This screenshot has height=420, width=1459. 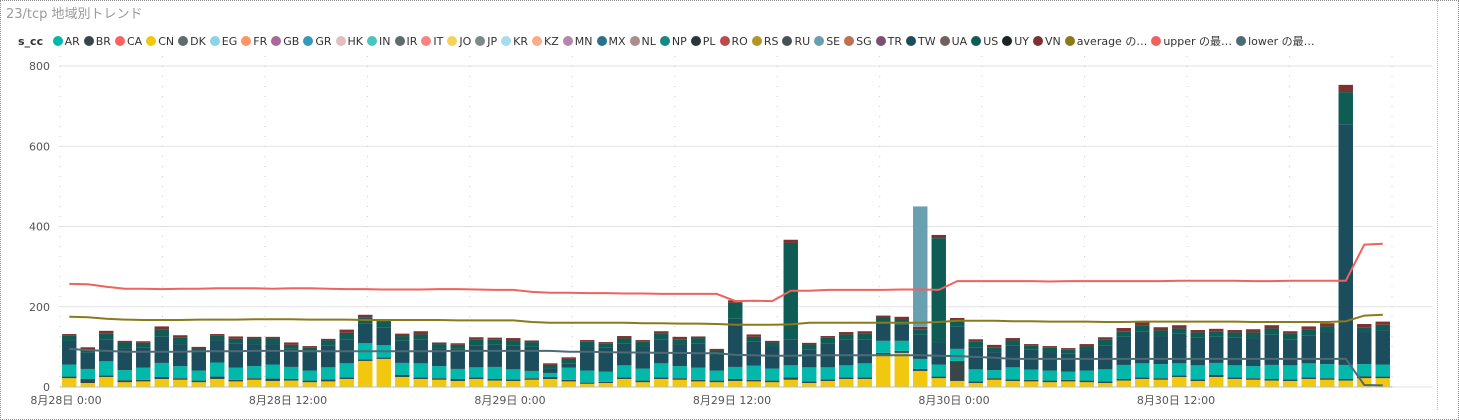 What do you see at coordinates (545, 41) in the screenshot?
I see `legend-item-16: KZ` at bounding box center [545, 41].